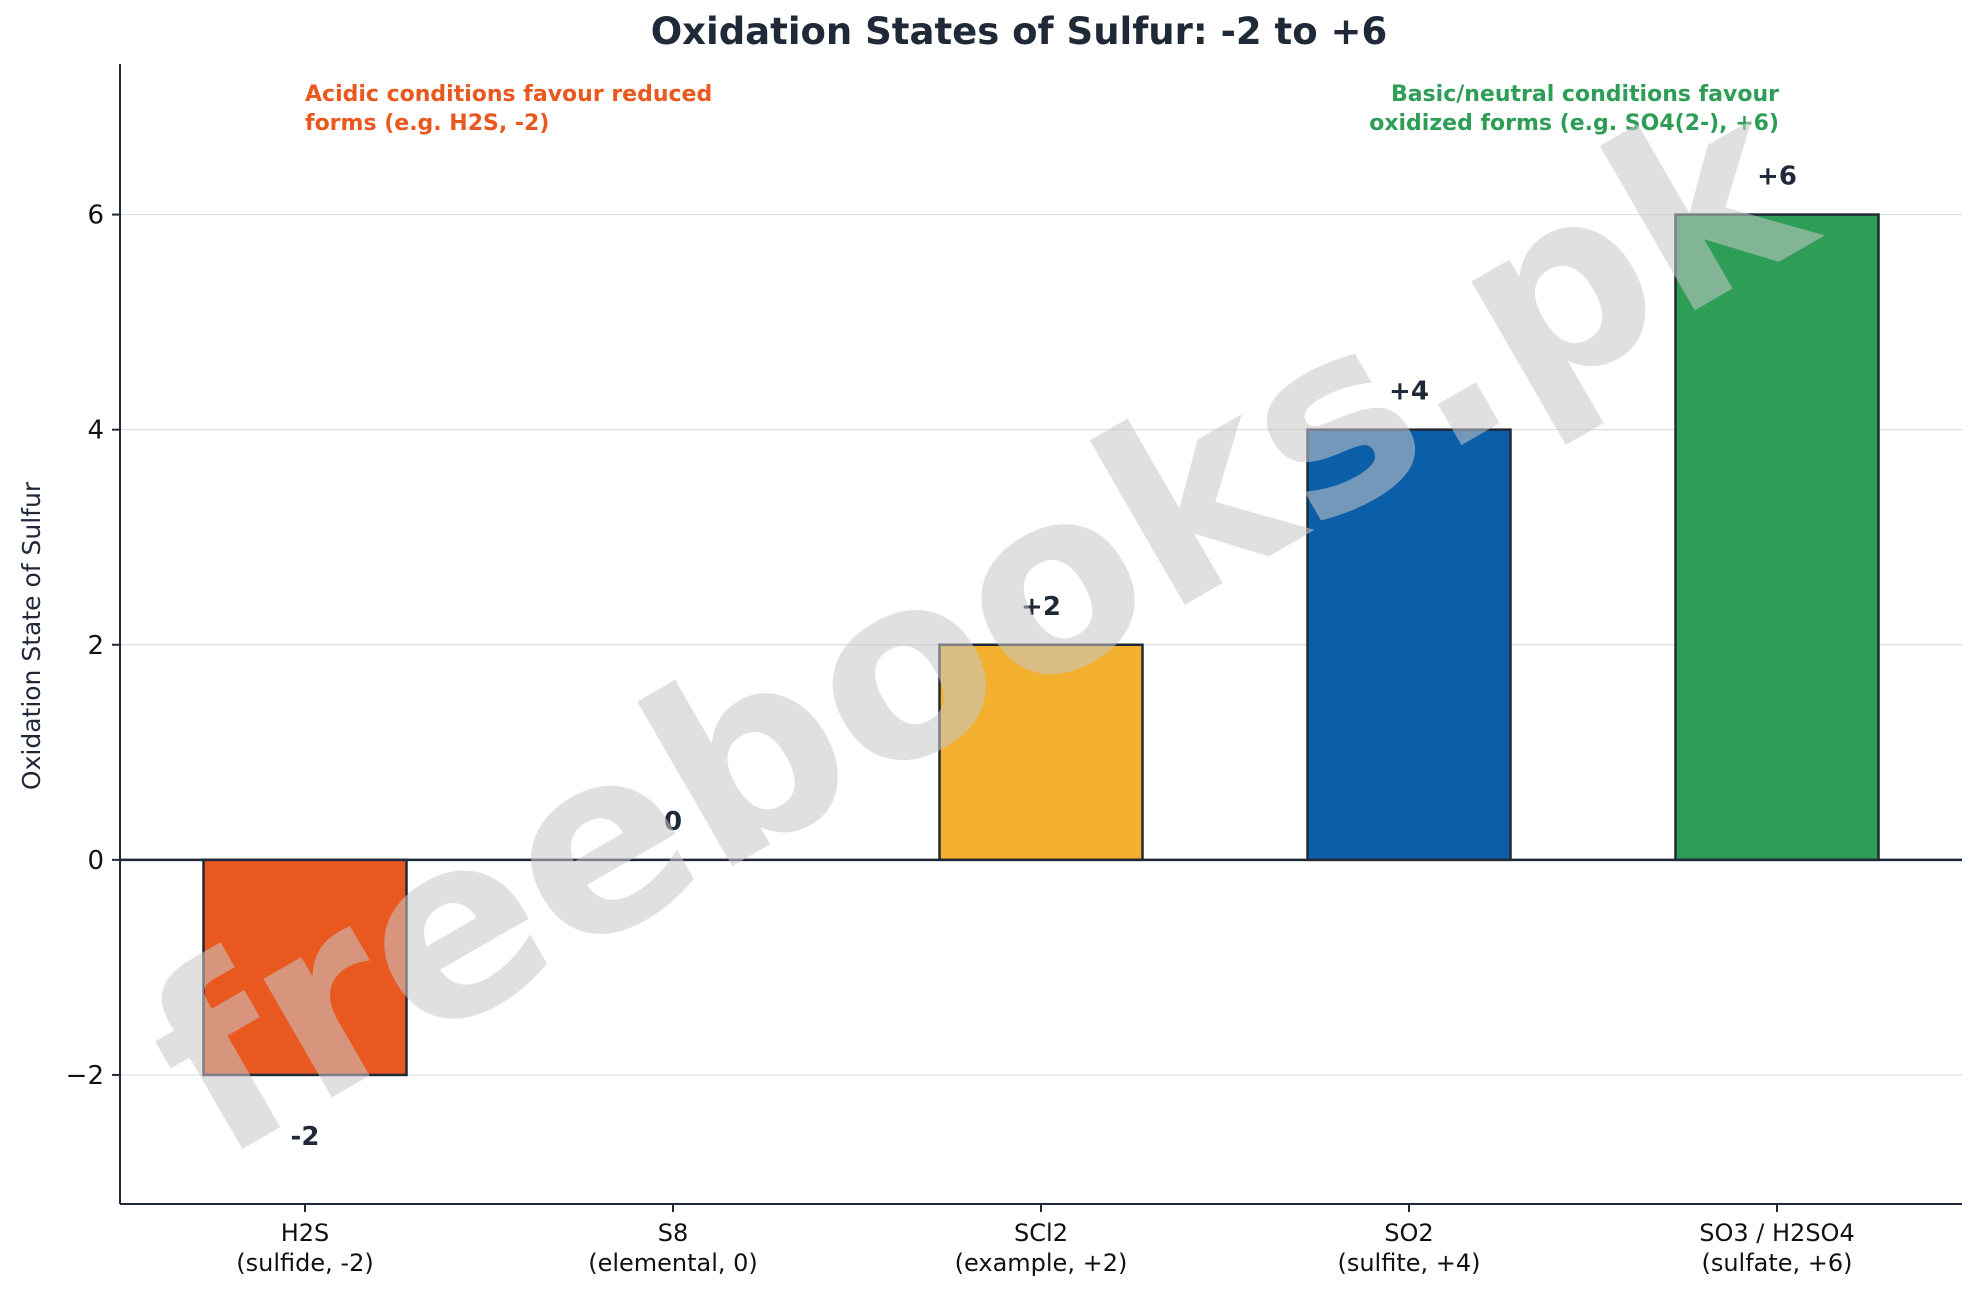 This screenshot has height=1302, width=1978. Describe the element at coordinates (1585, 94) in the screenshot. I see `annotation-1-line-0: Basic/neutral conditions favour` at that location.